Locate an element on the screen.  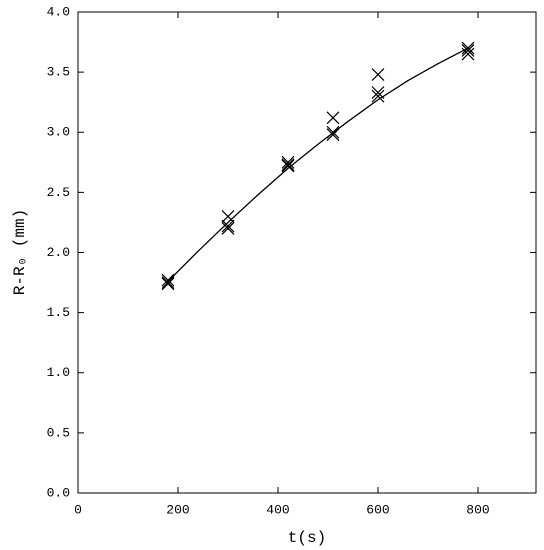
x-tick-label: 800 is located at coordinates (477, 509).